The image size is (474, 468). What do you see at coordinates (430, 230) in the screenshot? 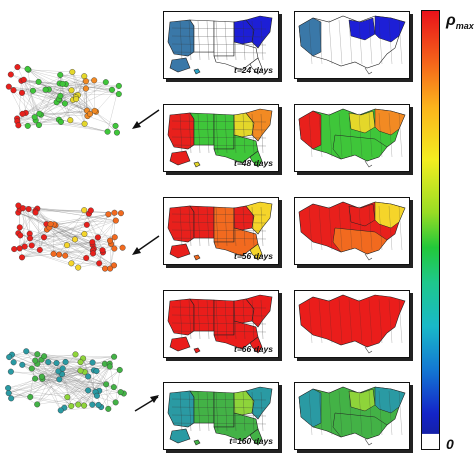
I see `colorbar` at bounding box center [430, 230].